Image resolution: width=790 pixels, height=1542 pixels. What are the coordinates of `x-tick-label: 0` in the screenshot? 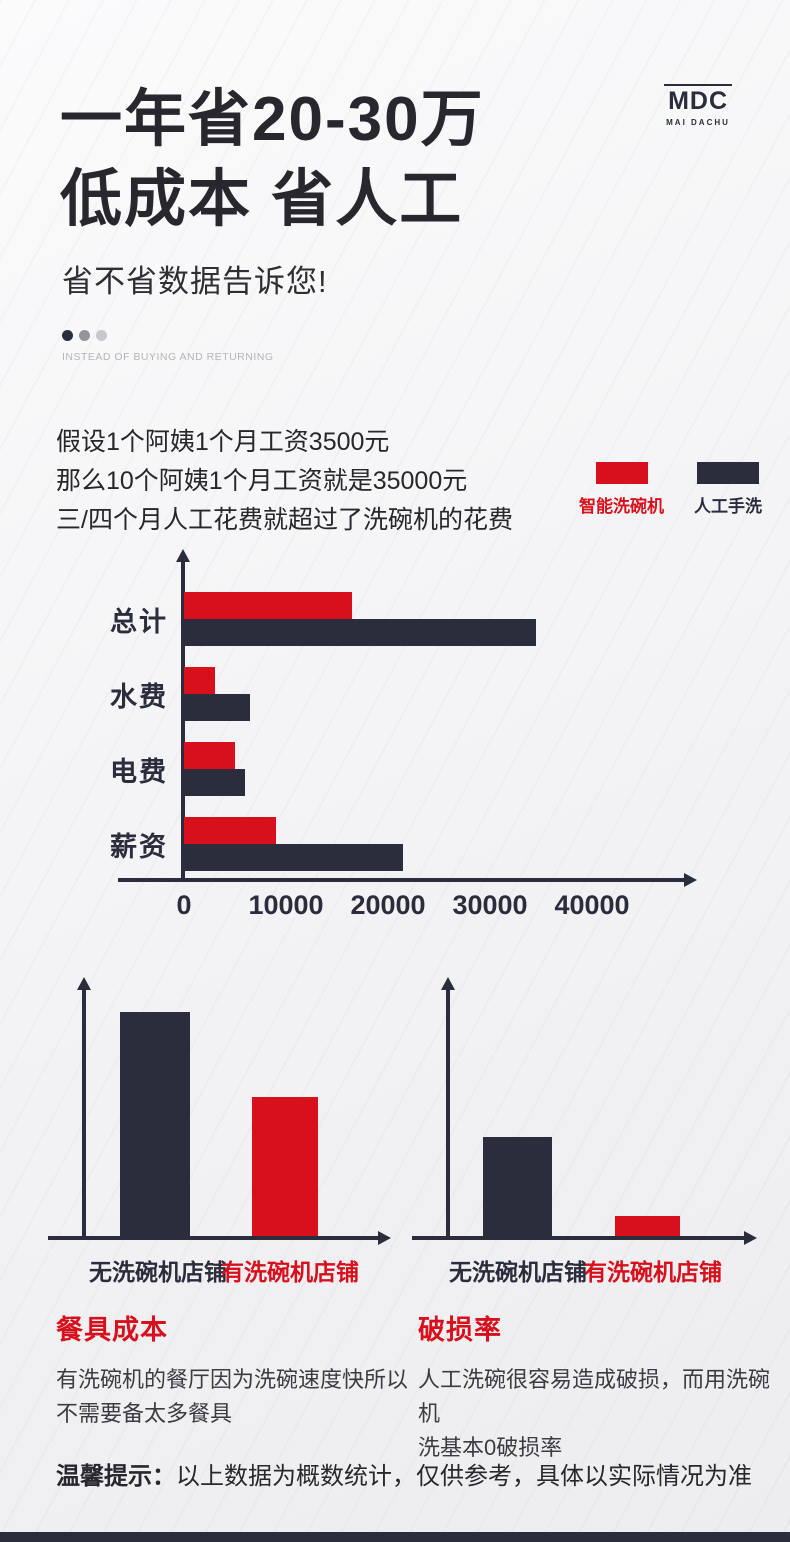 It's located at (184, 905).